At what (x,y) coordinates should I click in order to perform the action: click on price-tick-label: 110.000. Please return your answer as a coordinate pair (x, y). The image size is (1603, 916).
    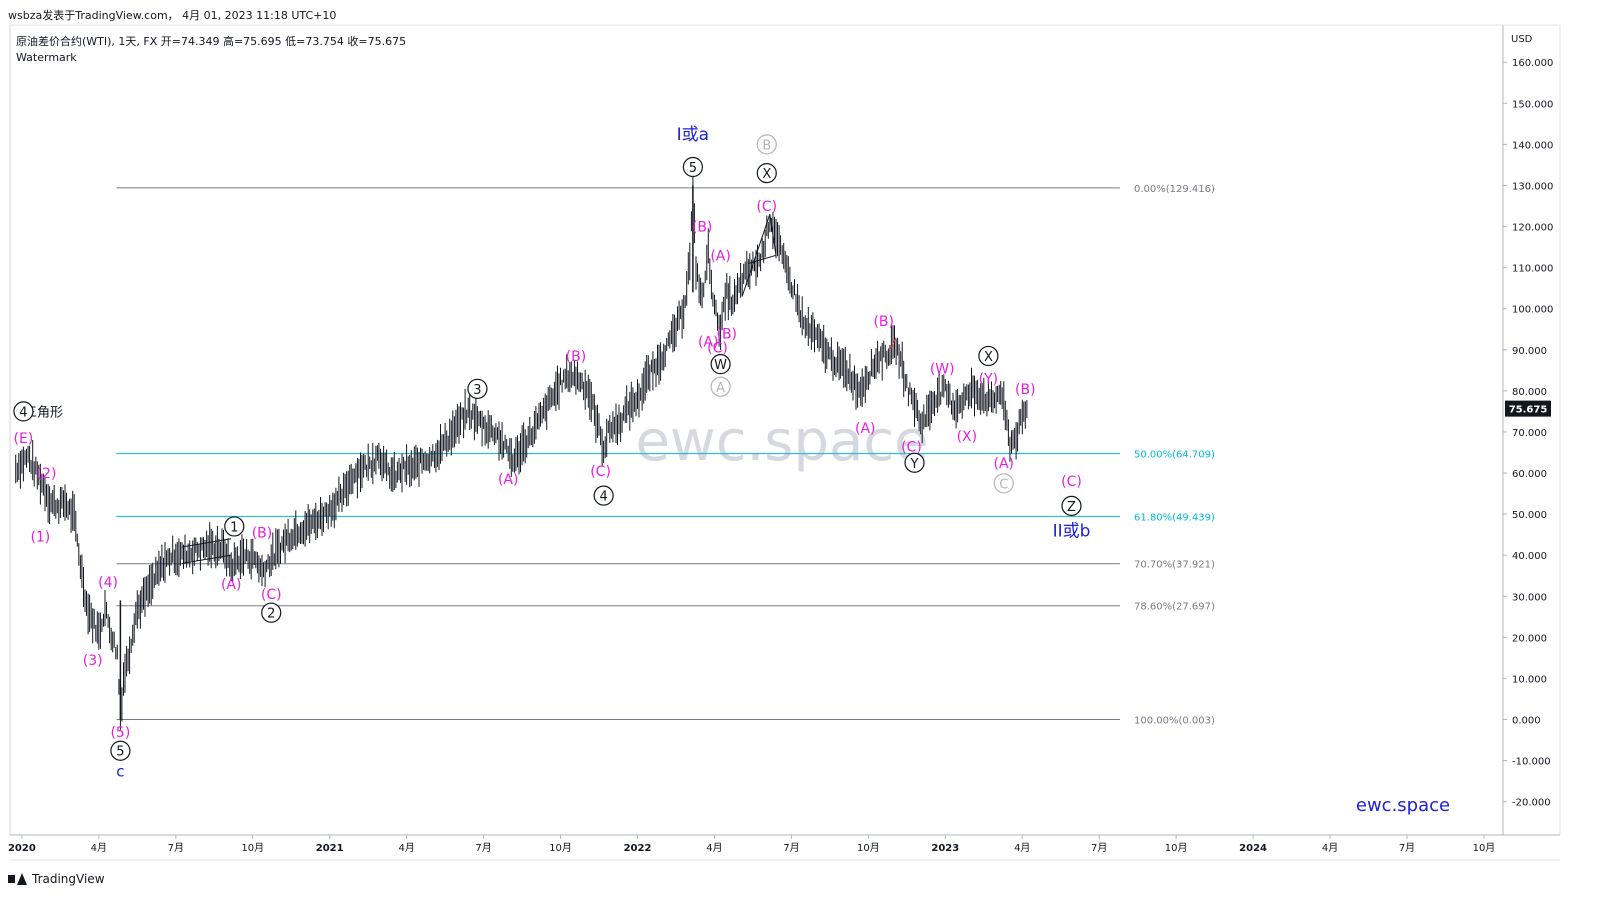
    Looking at the image, I should click on (1532, 269).